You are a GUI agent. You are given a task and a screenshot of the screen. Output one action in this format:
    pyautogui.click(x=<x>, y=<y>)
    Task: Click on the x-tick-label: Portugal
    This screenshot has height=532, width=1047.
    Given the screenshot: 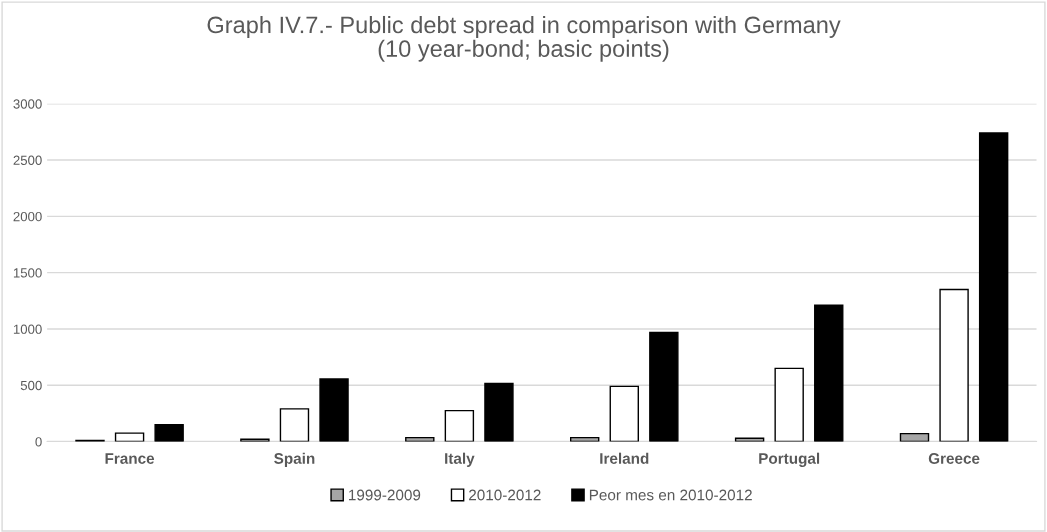 What is the action you would take?
    pyautogui.click(x=789, y=459)
    